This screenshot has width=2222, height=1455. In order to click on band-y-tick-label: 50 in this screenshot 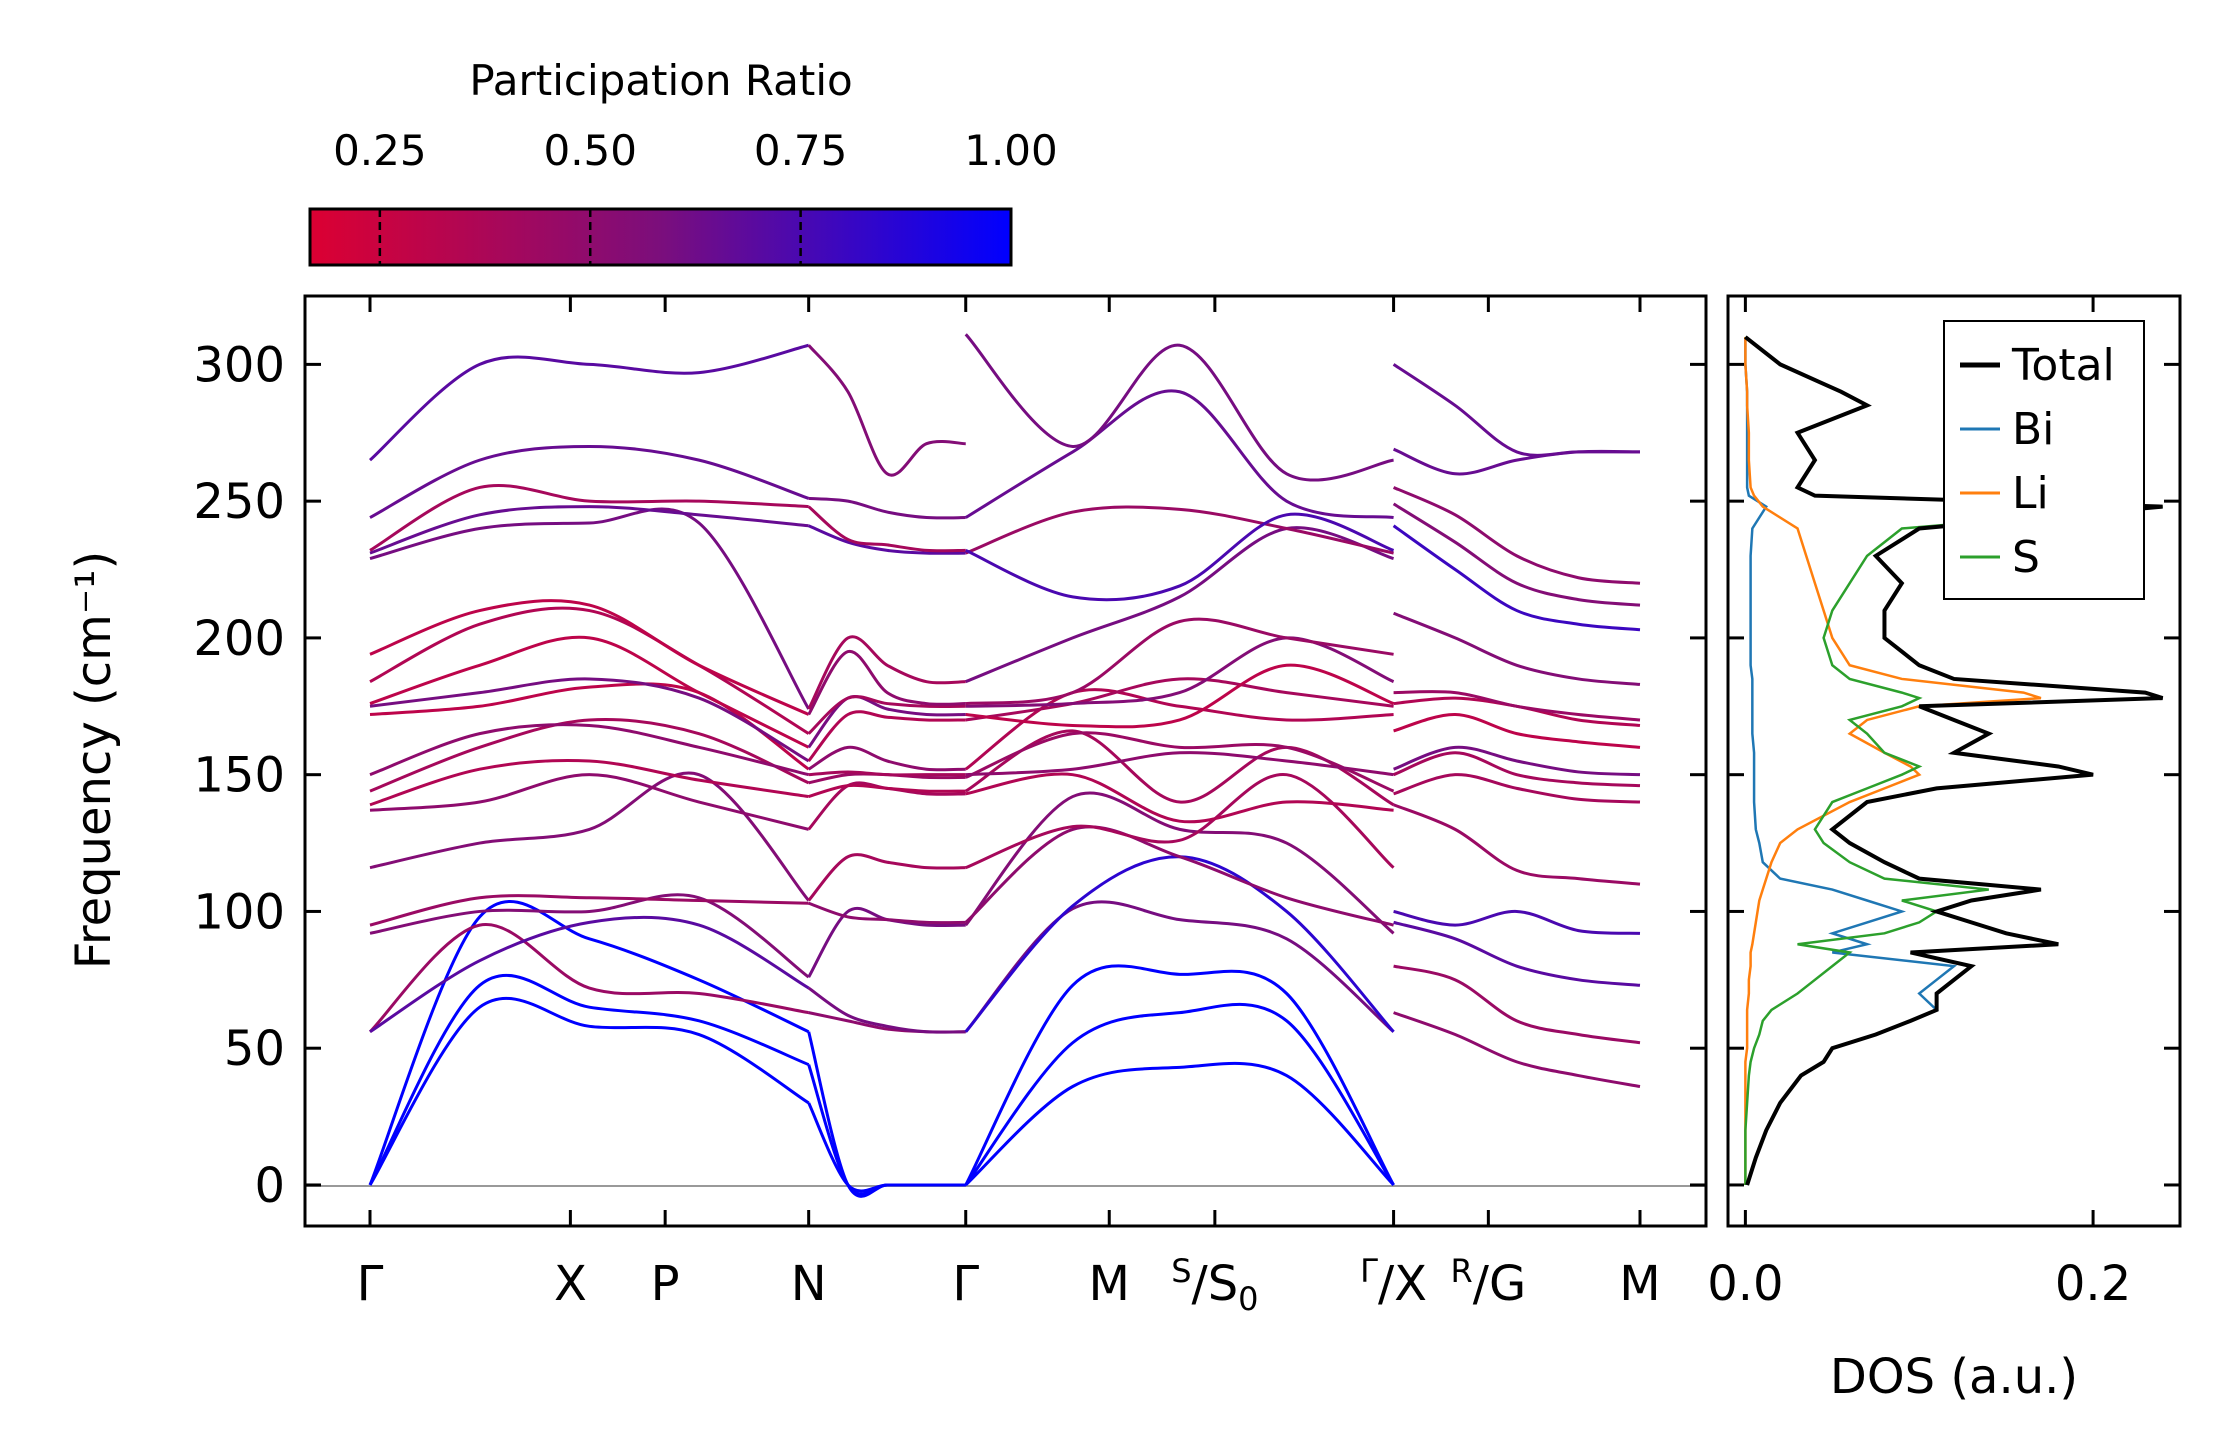, I will do `click(254, 1049)`.